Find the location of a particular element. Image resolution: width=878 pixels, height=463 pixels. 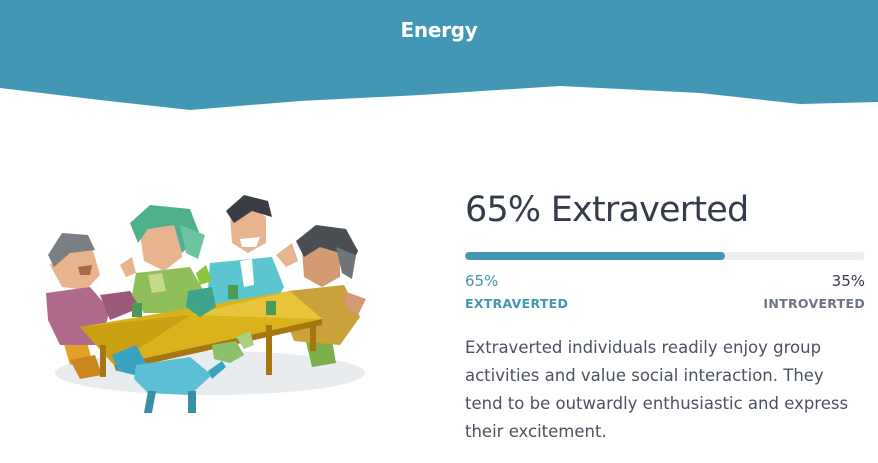

introverted-label: INTROVERTED is located at coordinates (814, 303).